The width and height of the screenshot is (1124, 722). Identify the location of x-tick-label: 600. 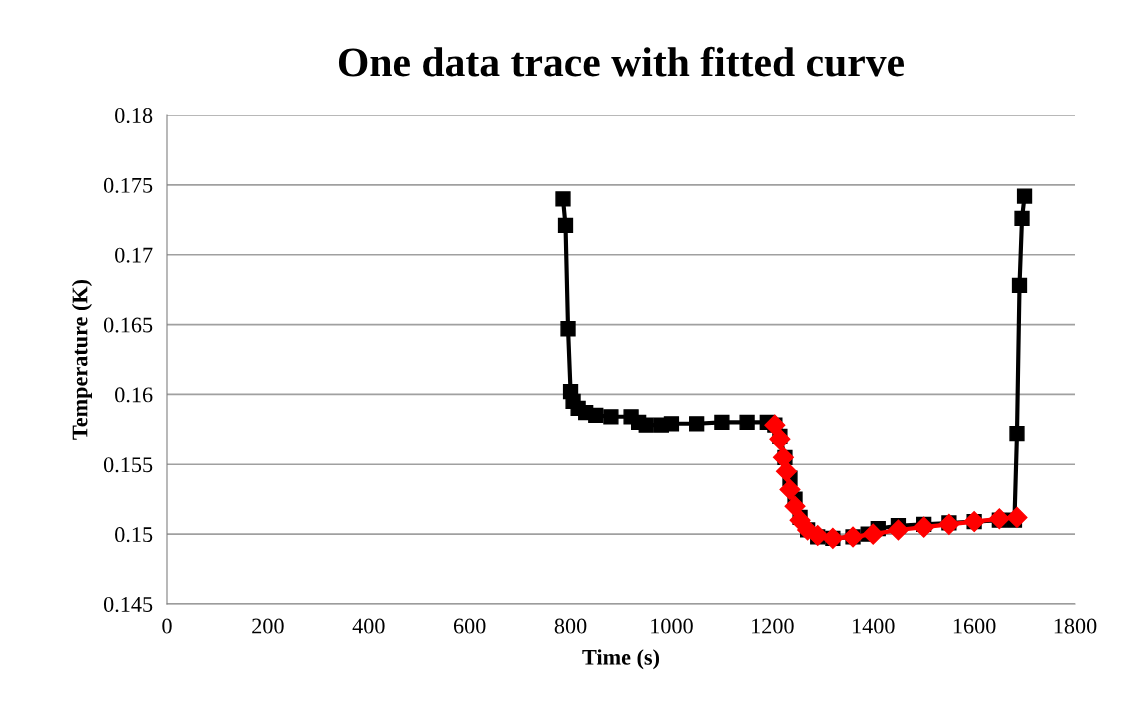
(469, 626).